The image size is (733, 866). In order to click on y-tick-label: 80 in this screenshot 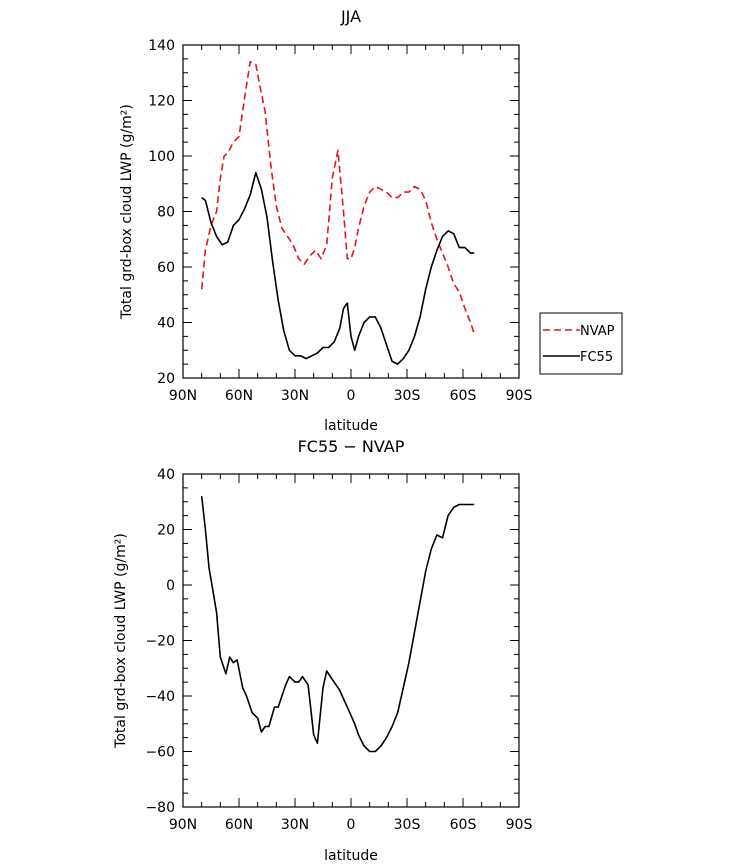, I will do `click(166, 213)`.